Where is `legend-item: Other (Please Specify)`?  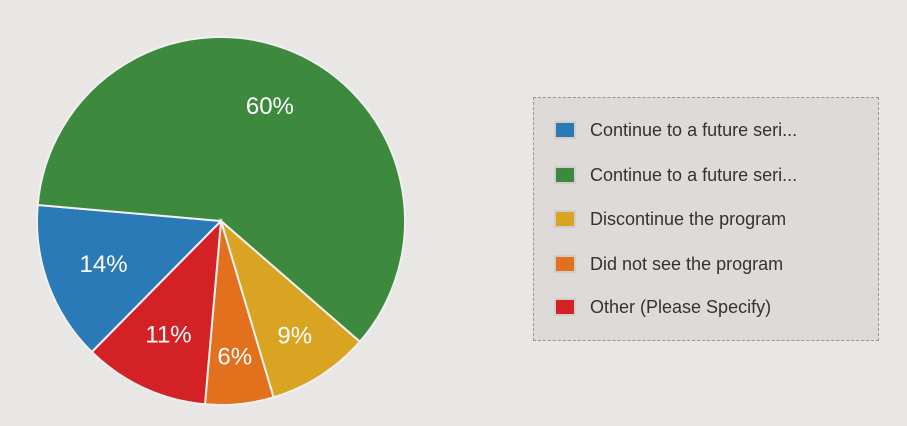 legend-item: Other (Please Specify) is located at coordinates (662, 307).